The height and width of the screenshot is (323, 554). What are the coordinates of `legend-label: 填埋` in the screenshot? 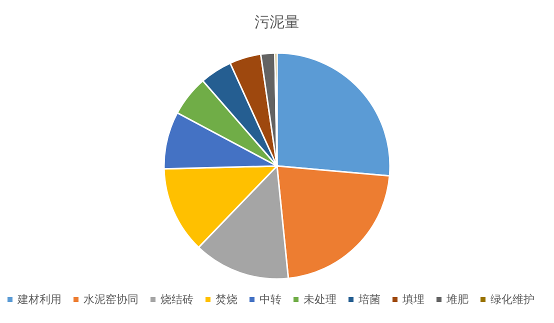 It's located at (413, 299).